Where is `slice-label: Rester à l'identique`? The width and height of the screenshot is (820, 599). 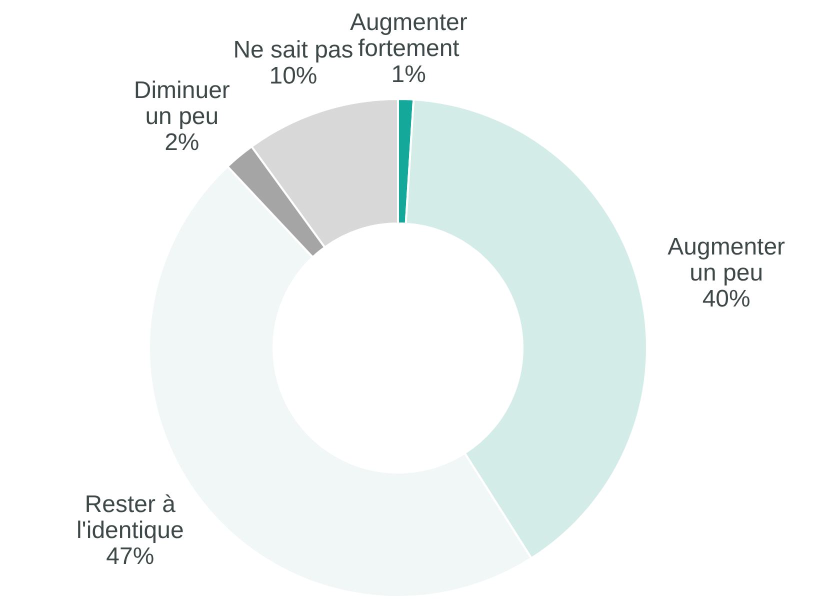
slice-label: Rester à l'identique is located at coordinates (130, 517).